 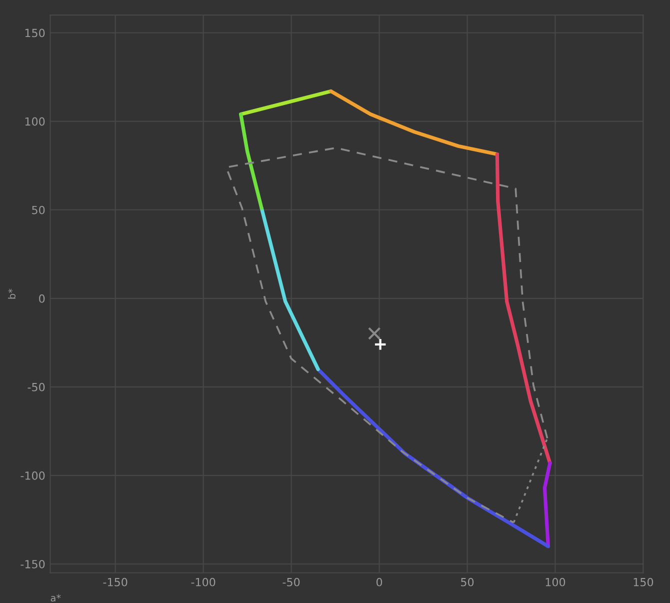 I want to click on y-tick-label: 150, so click(x=35, y=33).